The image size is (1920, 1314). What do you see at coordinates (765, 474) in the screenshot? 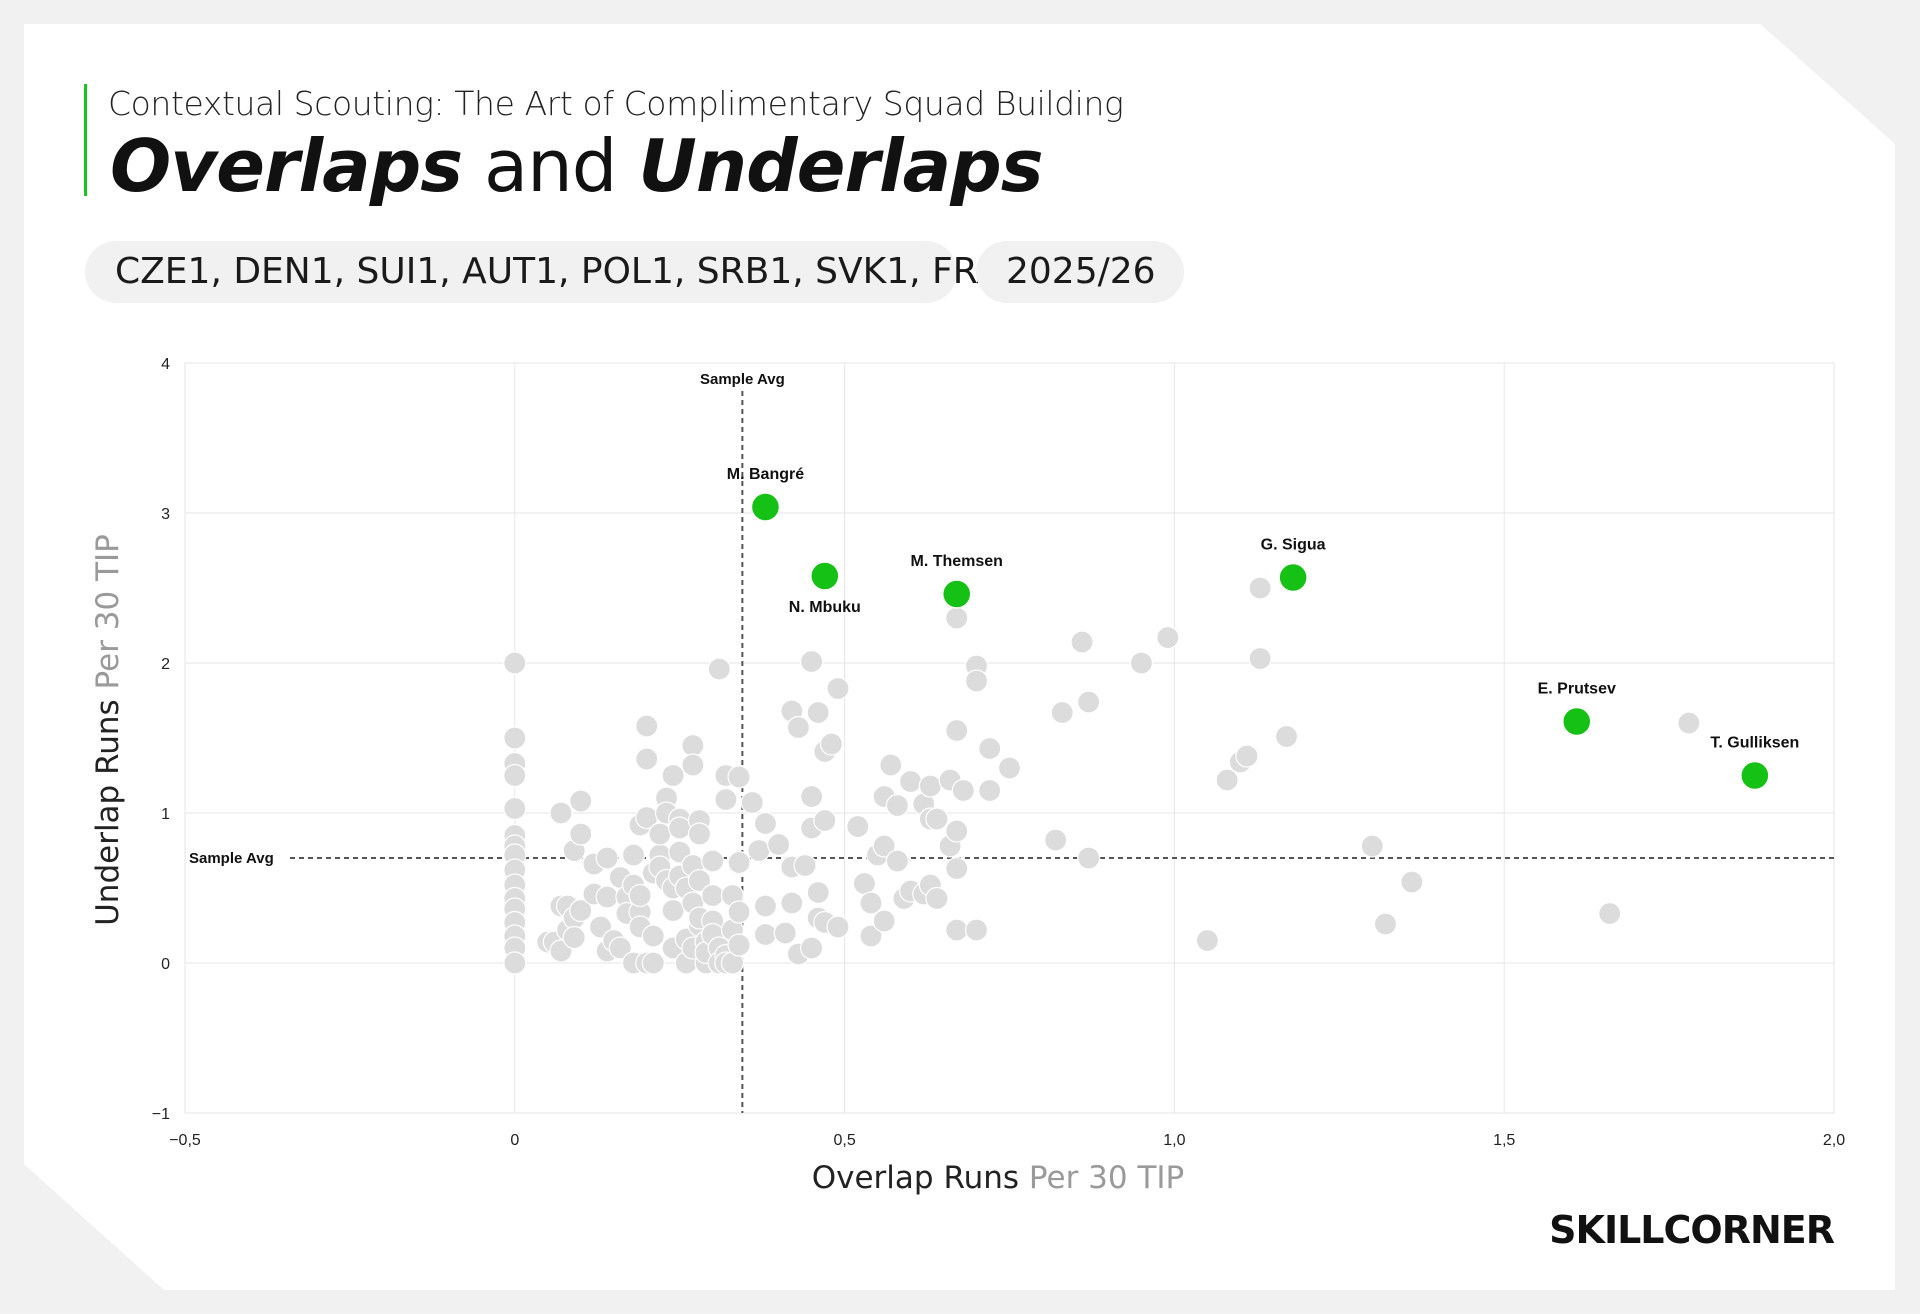
I see `player-label: M. Bangré` at bounding box center [765, 474].